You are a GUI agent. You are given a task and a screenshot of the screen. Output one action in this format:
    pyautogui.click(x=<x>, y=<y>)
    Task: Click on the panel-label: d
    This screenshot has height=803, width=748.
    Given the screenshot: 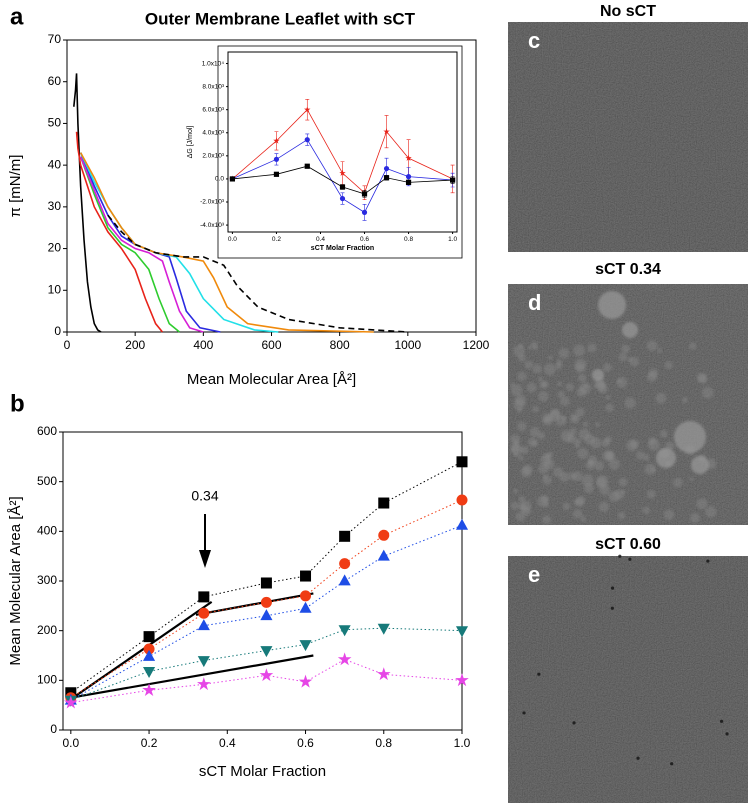 What is the action you would take?
    pyautogui.click(x=534, y=302)
    